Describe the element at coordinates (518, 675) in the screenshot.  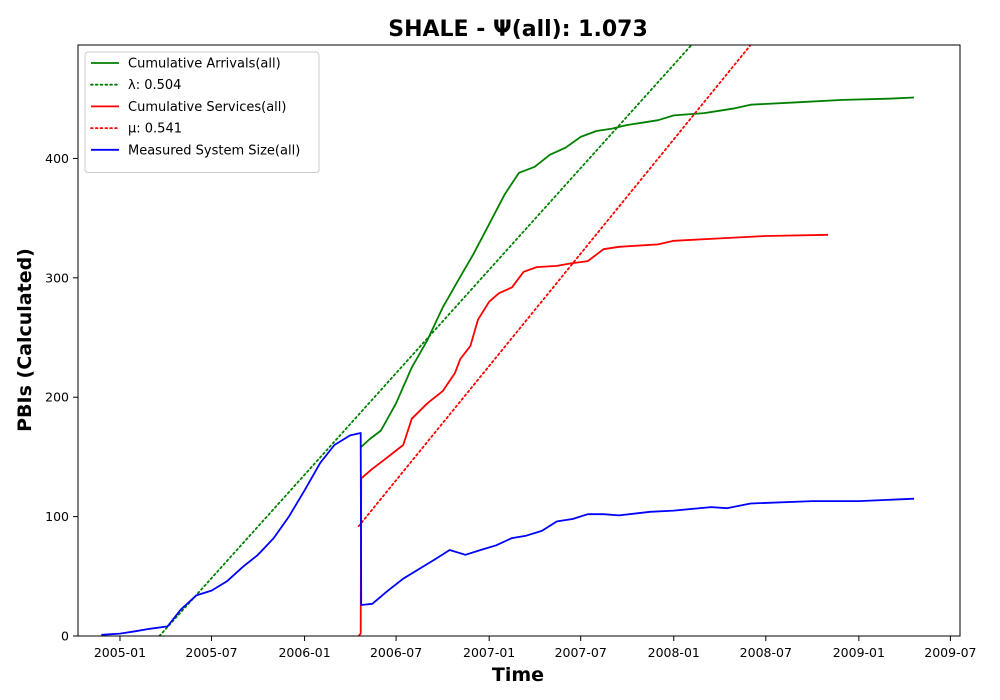
I see `x-axis-label: Time` at that location.